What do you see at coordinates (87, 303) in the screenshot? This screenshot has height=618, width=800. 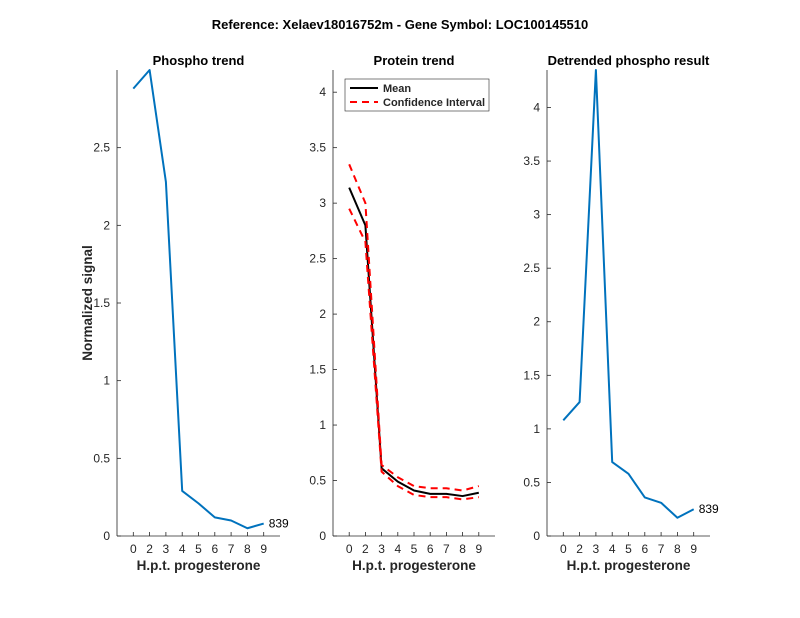 I see `y-axis-label: Normalized signal` at bounding box center [87, 303].